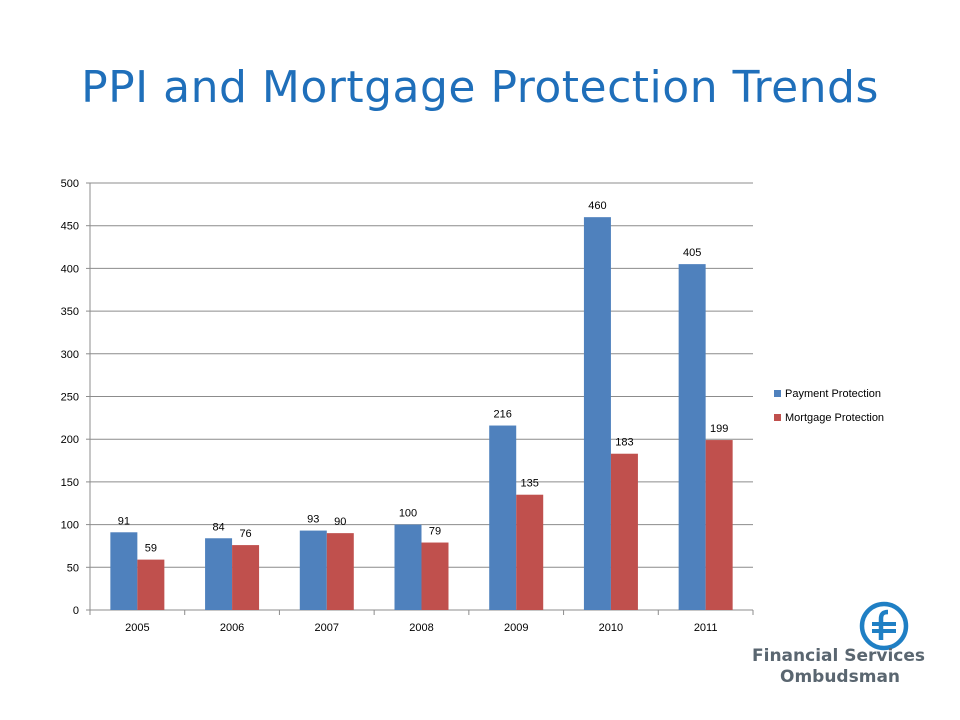 This screenshot has width=960, height=720. Describe the element at coordinates (503, 415) in the screenshot. I see `data-label: 216` at that location.